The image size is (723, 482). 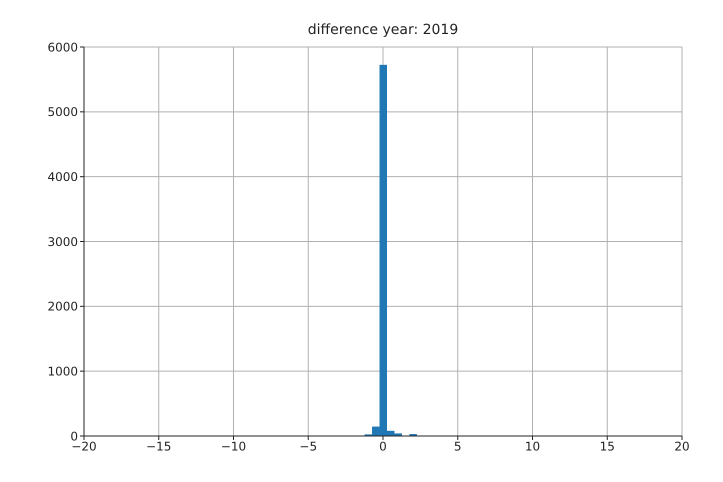 What do you see at coordinates (62, 307) in the screenshot?
I see `y-tick-label: 2000` at bounding box center [62, 307].